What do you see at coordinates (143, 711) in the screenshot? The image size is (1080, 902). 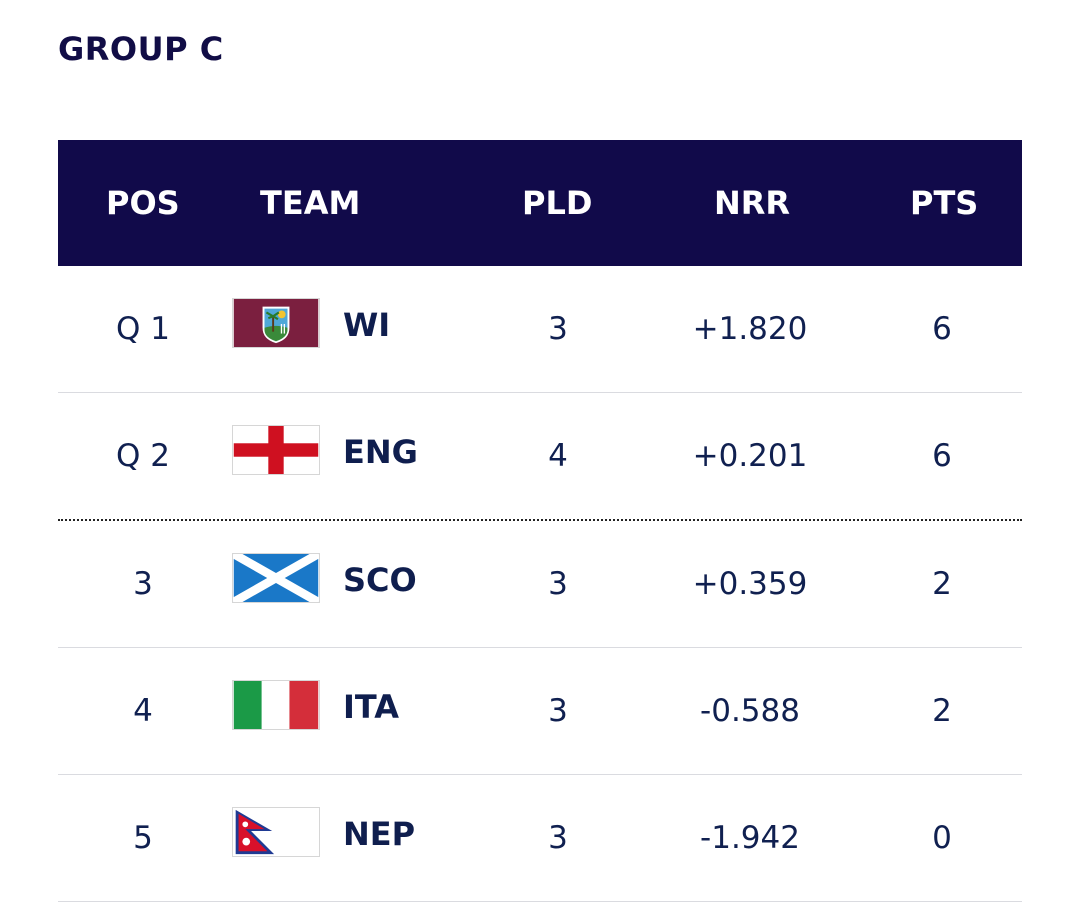 I see `row-pos: 4` at bounding box center [143, 711].